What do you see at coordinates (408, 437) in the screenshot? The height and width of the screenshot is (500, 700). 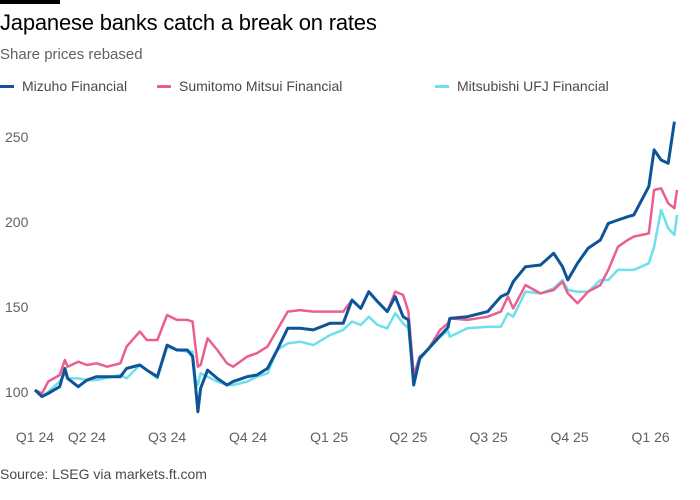 I see `x-tick-label: Q2 25` at bounding box center [408, 437].